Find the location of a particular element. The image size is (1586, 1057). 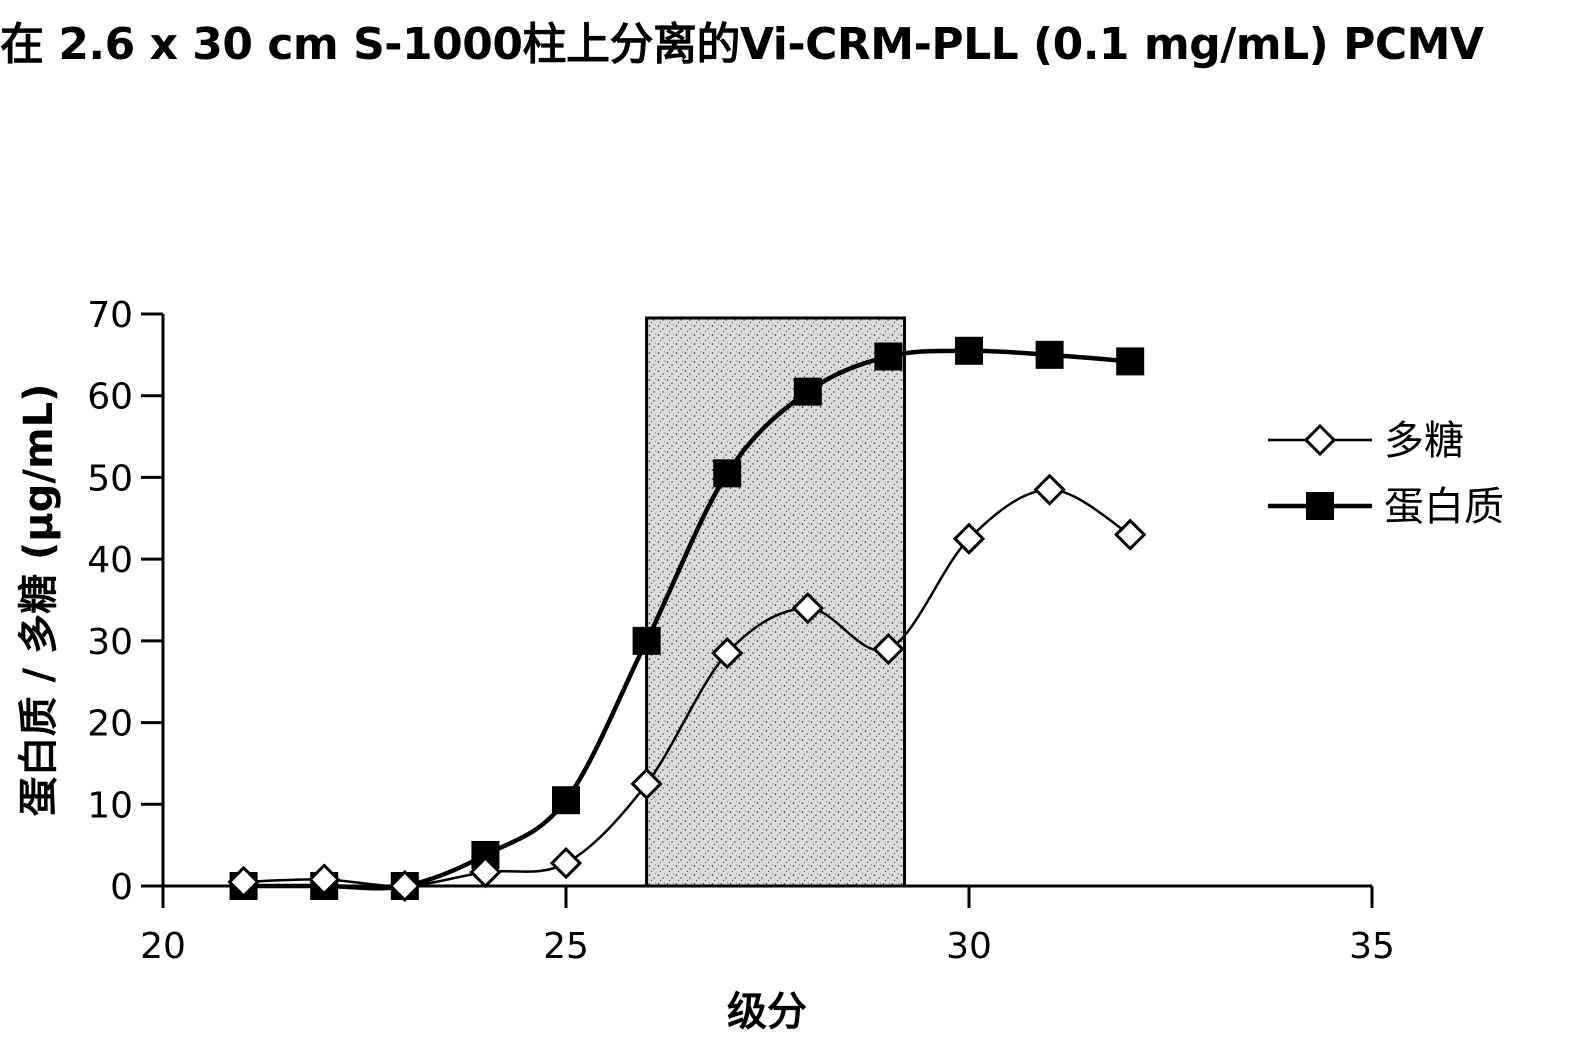

x-tick-label: 30 is located at coordinates (969, 946).